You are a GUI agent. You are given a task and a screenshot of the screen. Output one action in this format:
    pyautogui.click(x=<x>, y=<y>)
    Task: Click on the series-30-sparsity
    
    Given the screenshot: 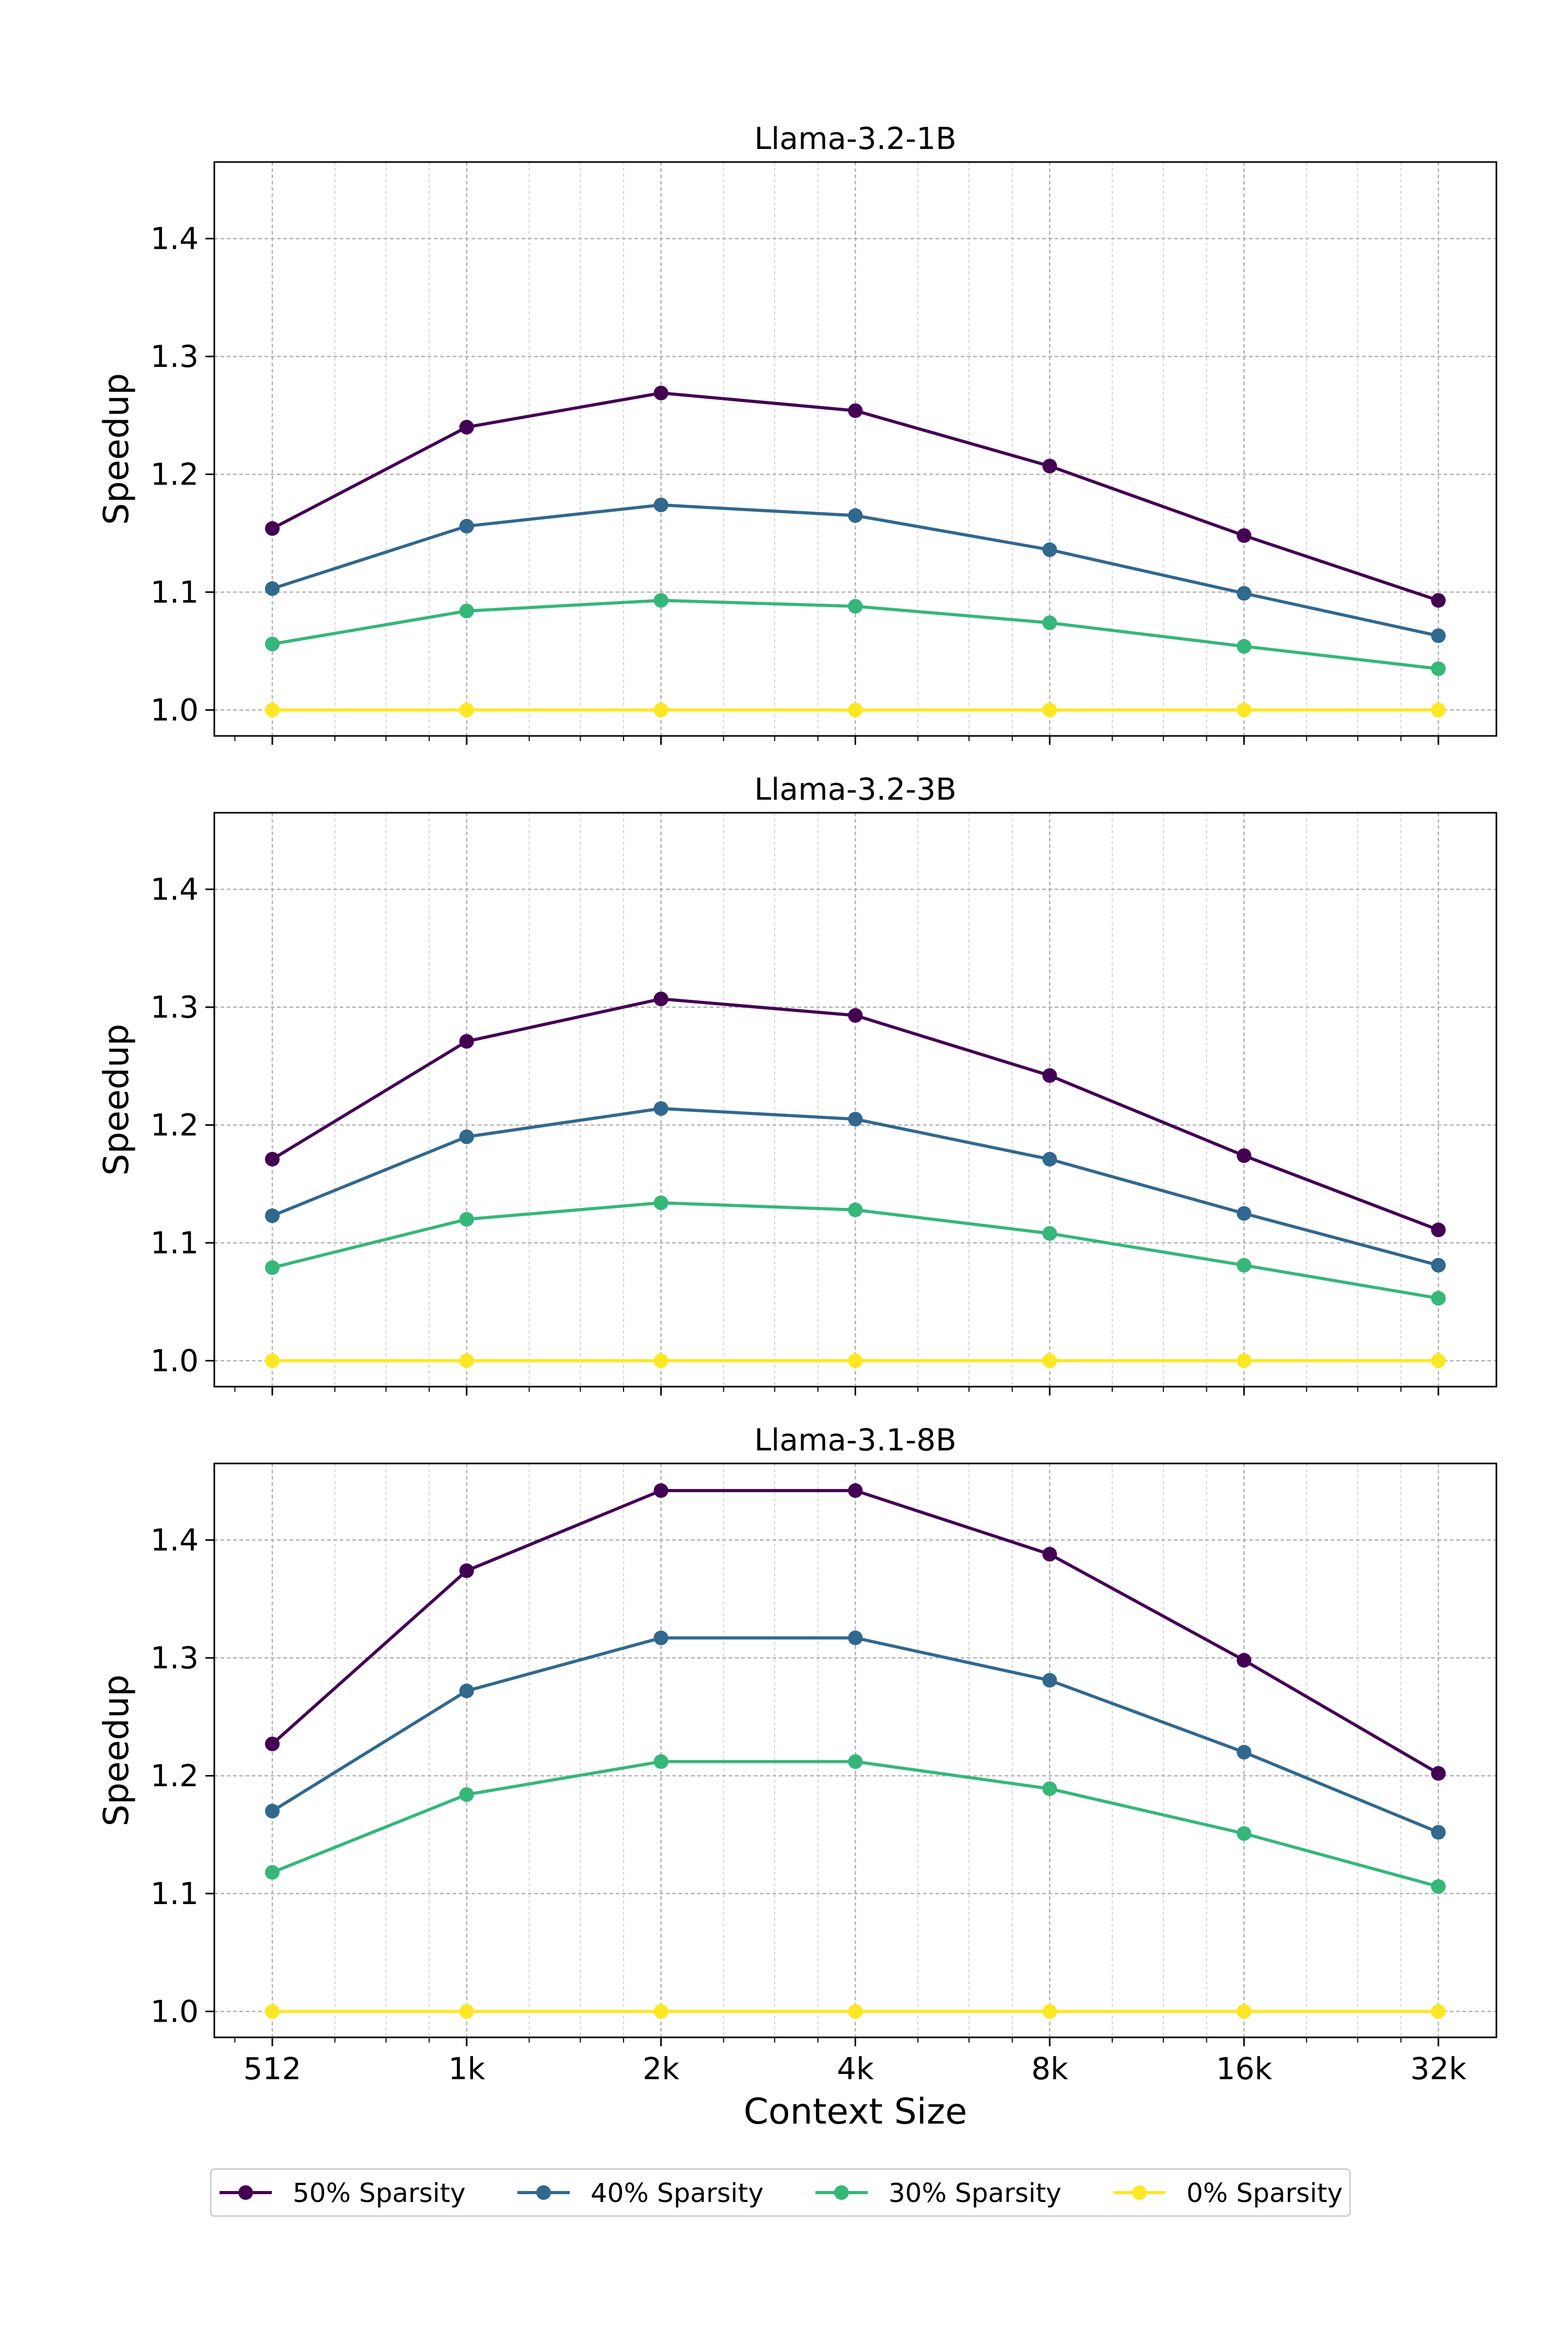 What is the action you would take?
    pyautogui.click(x=855, y=1824)
    